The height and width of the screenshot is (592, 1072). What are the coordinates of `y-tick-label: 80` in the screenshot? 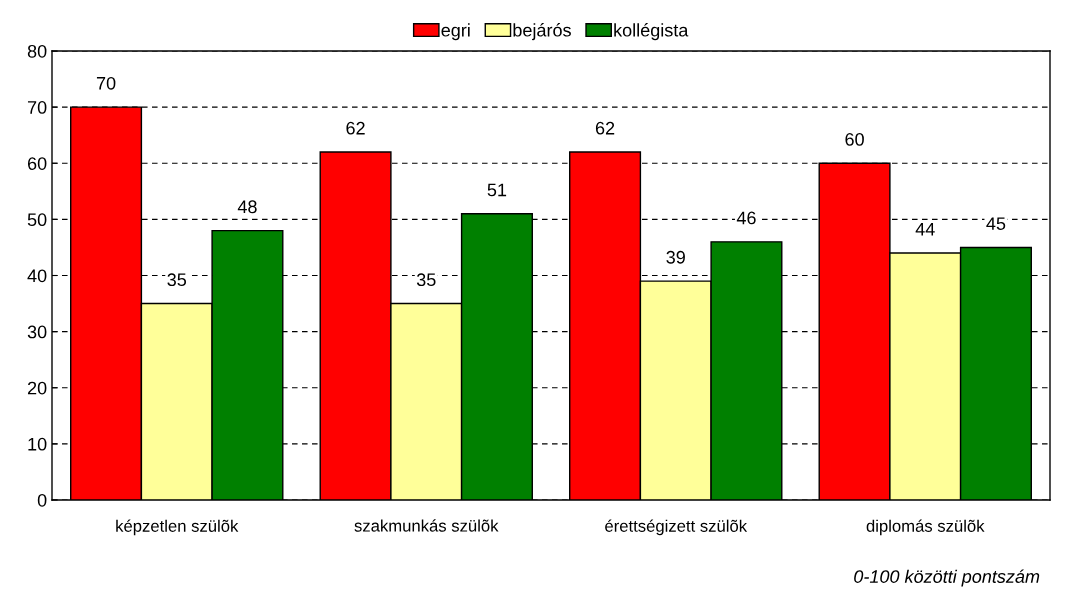 It's located at (37, 51).